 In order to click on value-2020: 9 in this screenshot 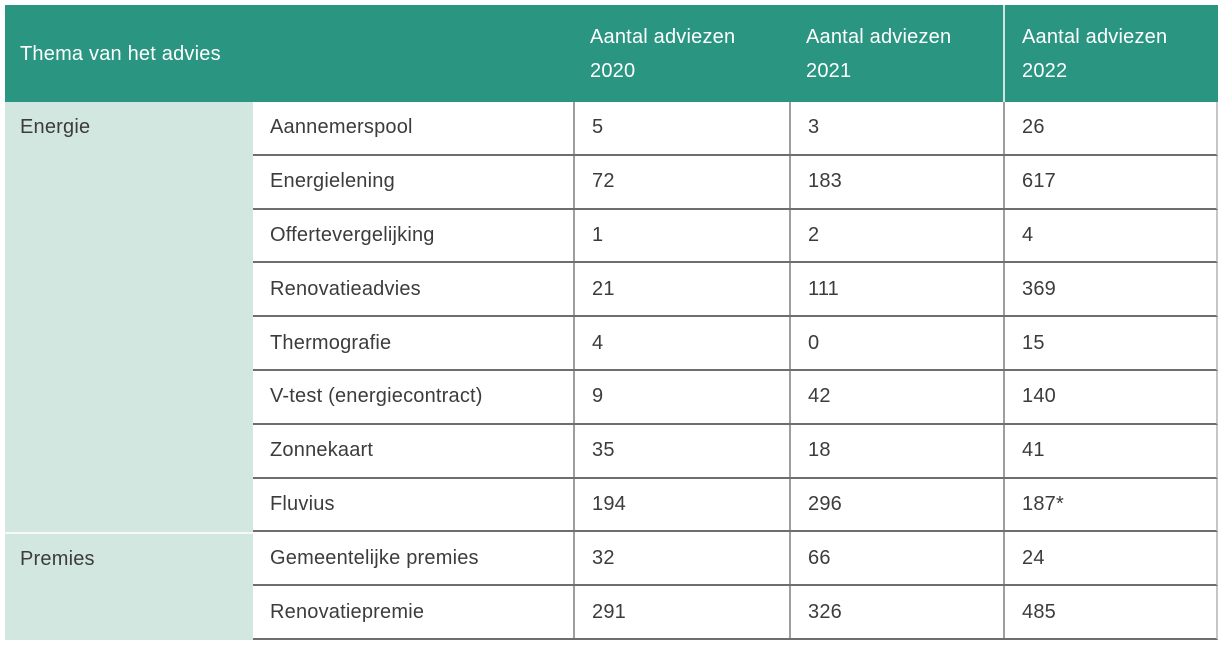, I will do `click(681, 396)`.